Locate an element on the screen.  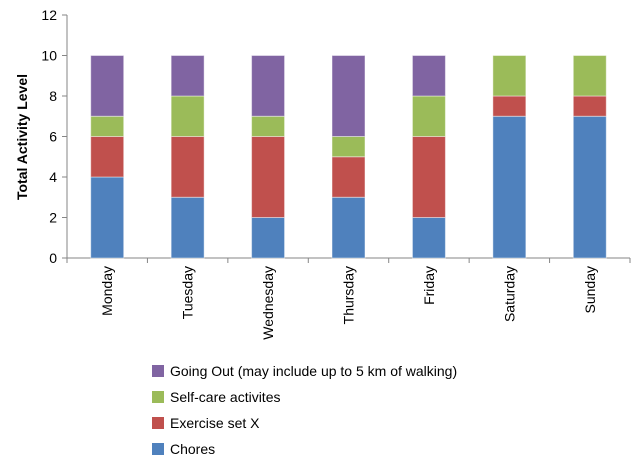
bar-self-care-friday is located at coordinates (428, 116).